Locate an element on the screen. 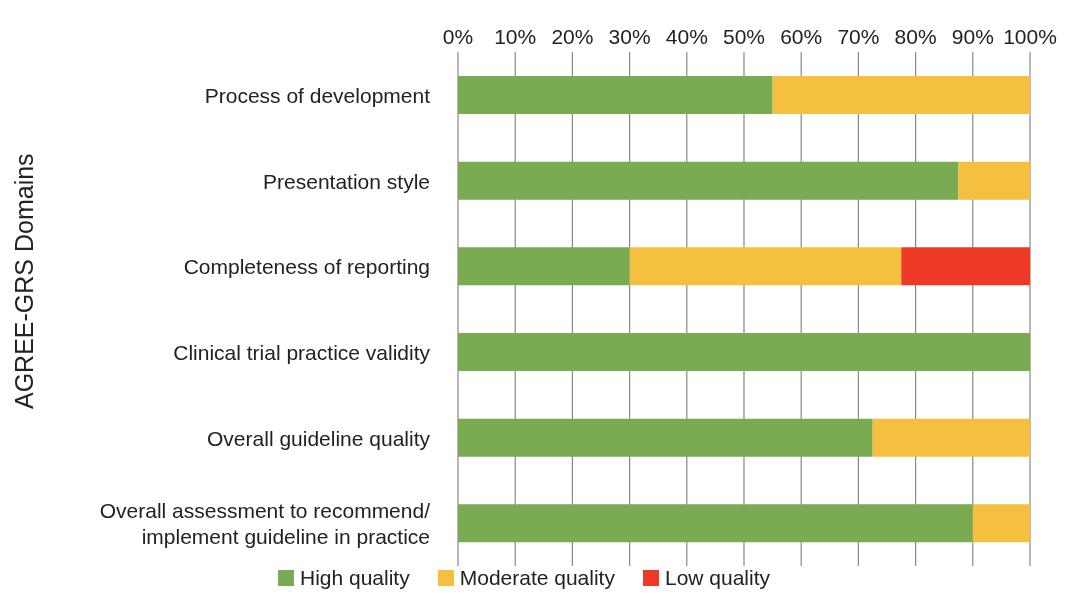 This screenshot has width=1072, height=608. x-tick-label: 10% is located at coordinates (515, 36).